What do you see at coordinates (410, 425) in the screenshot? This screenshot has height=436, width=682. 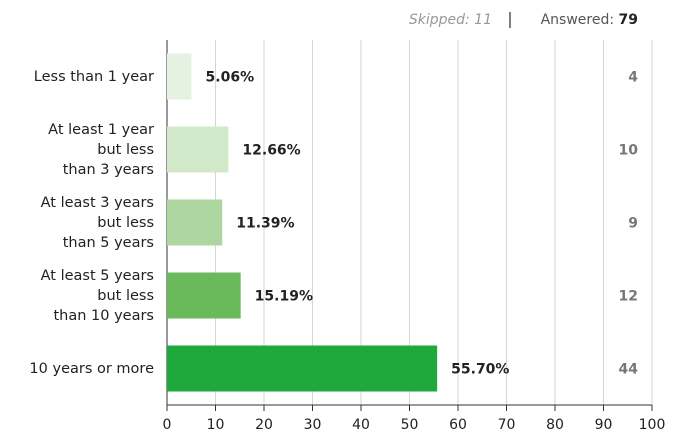 I see `x-tick-label: 50` at bounding box center [410, 425].